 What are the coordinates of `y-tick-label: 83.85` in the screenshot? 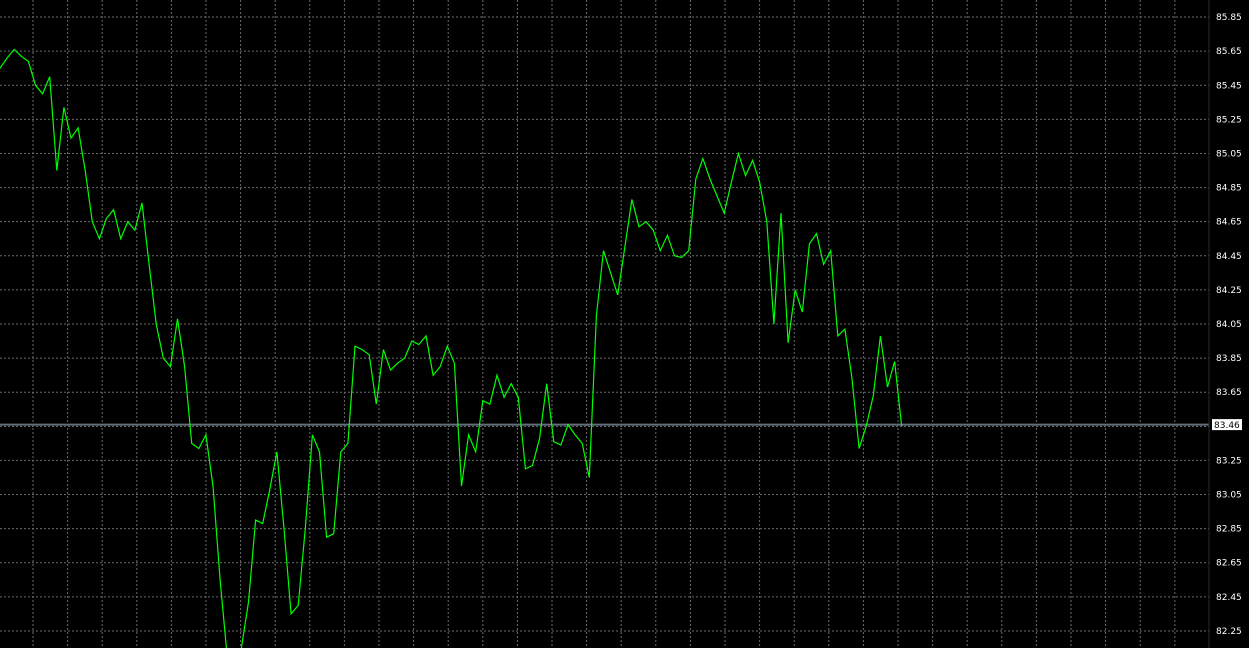 It's located at (1229, 359).